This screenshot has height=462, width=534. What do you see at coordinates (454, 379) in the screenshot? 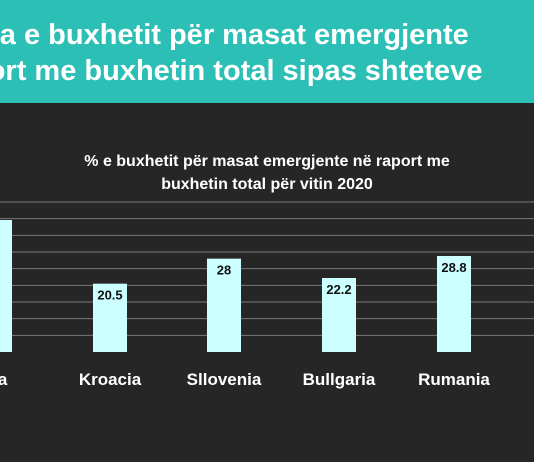
I see `category-label-rumania: Rumania` at bounding box center [454, 379].